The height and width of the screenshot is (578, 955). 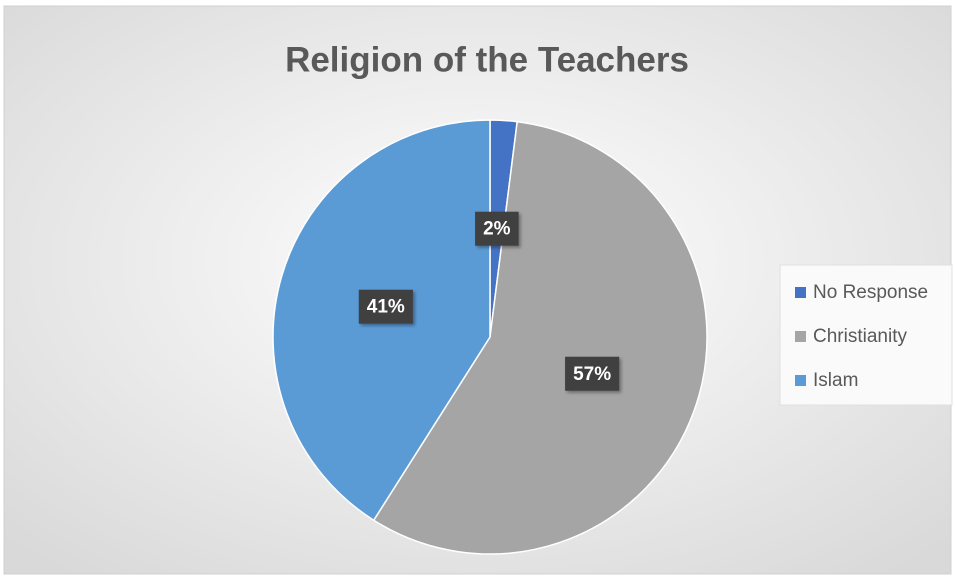 I want to click on data-label: 41%, so click(x=385, y=306).